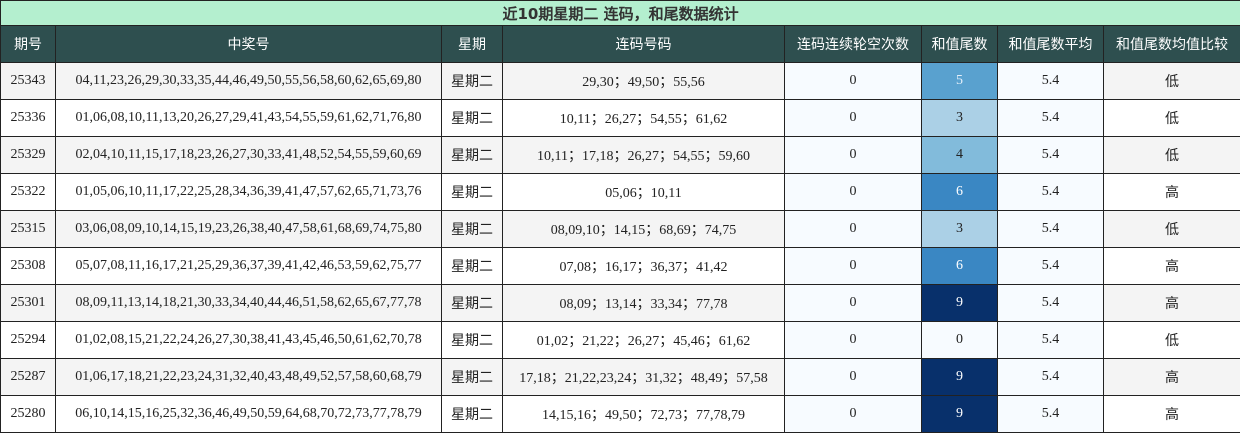 The height and width of the screenshot is (434, 1240). I want to click on issue-cell: 25308, so click(28, 266).